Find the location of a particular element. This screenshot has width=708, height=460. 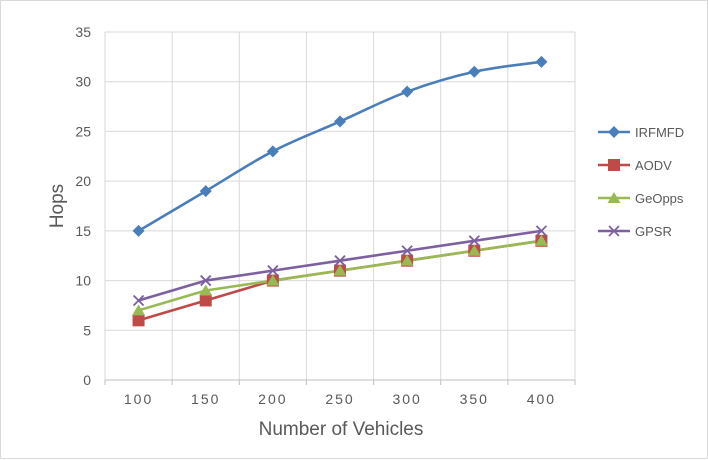

legend-marker-irfmfd is located at coordinates (614, 132).